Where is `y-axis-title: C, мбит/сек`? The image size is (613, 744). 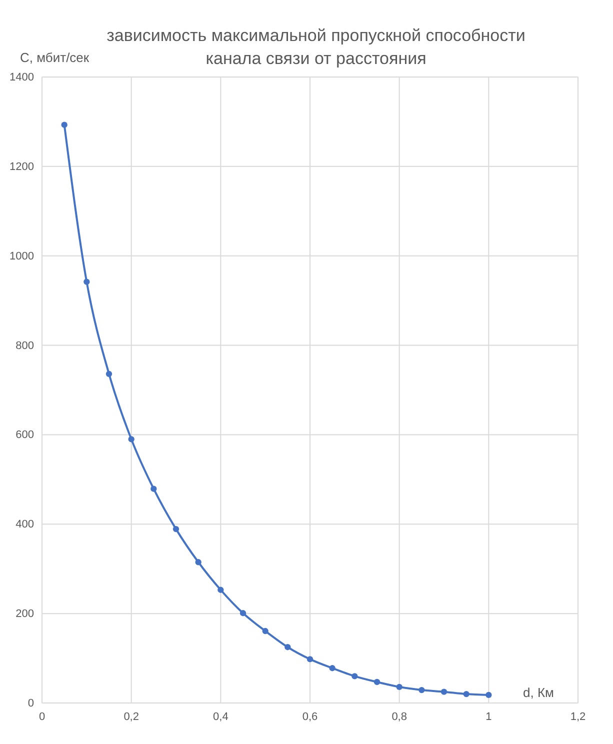 y-axis-title: C, мбит/сек is located at coordinates (55, 57).